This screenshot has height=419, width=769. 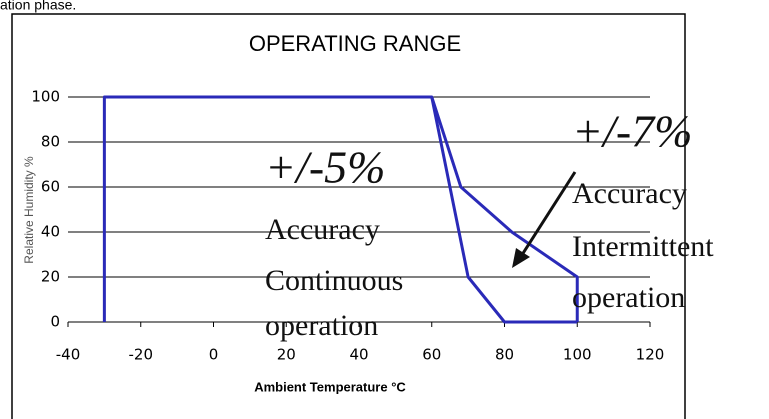 I want to click on y-axis-label: Relative Humidity %, so click(x=29, y=210).